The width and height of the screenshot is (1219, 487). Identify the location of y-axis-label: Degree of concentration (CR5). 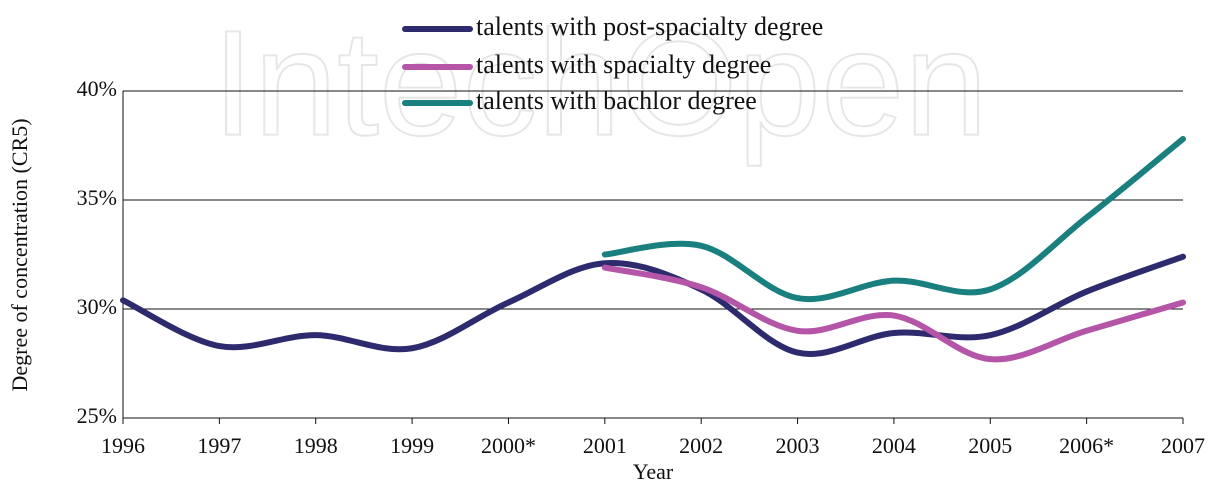
(19, 254).